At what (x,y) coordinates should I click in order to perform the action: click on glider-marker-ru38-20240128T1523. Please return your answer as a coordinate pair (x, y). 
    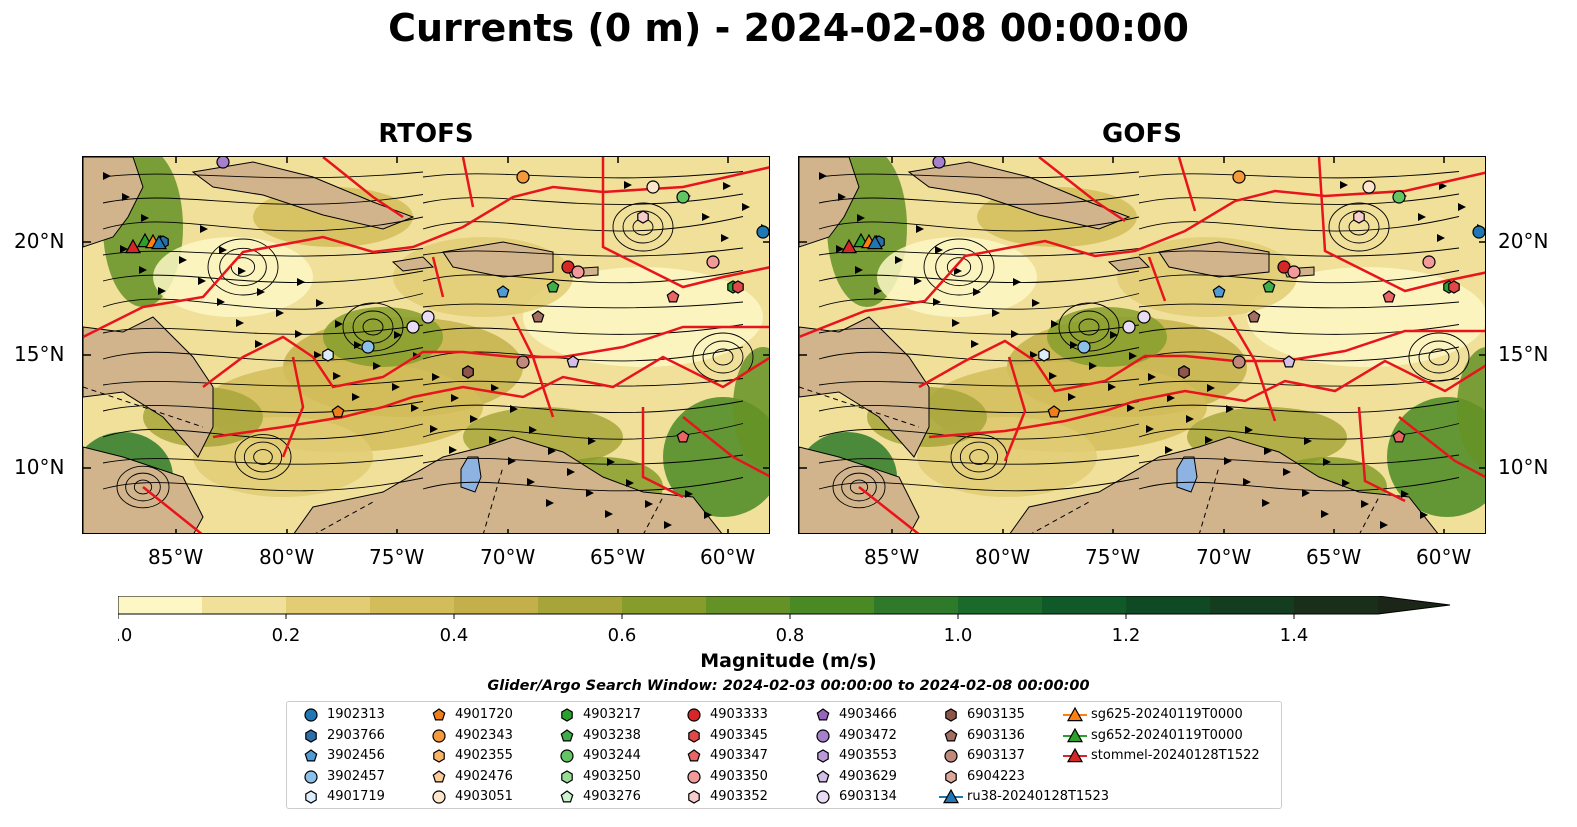
    Looking at the image, I should click on (159, 242).